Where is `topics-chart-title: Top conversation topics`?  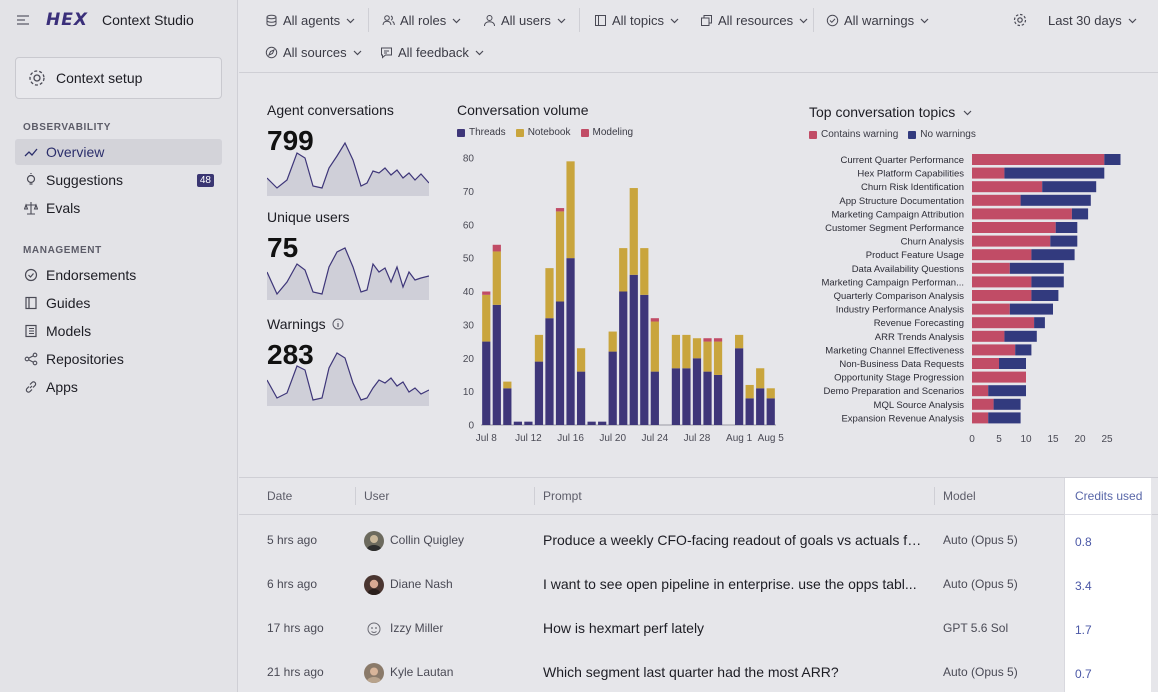 topics-chart-title: Top conversation topics is located at coordinates (890, 112).